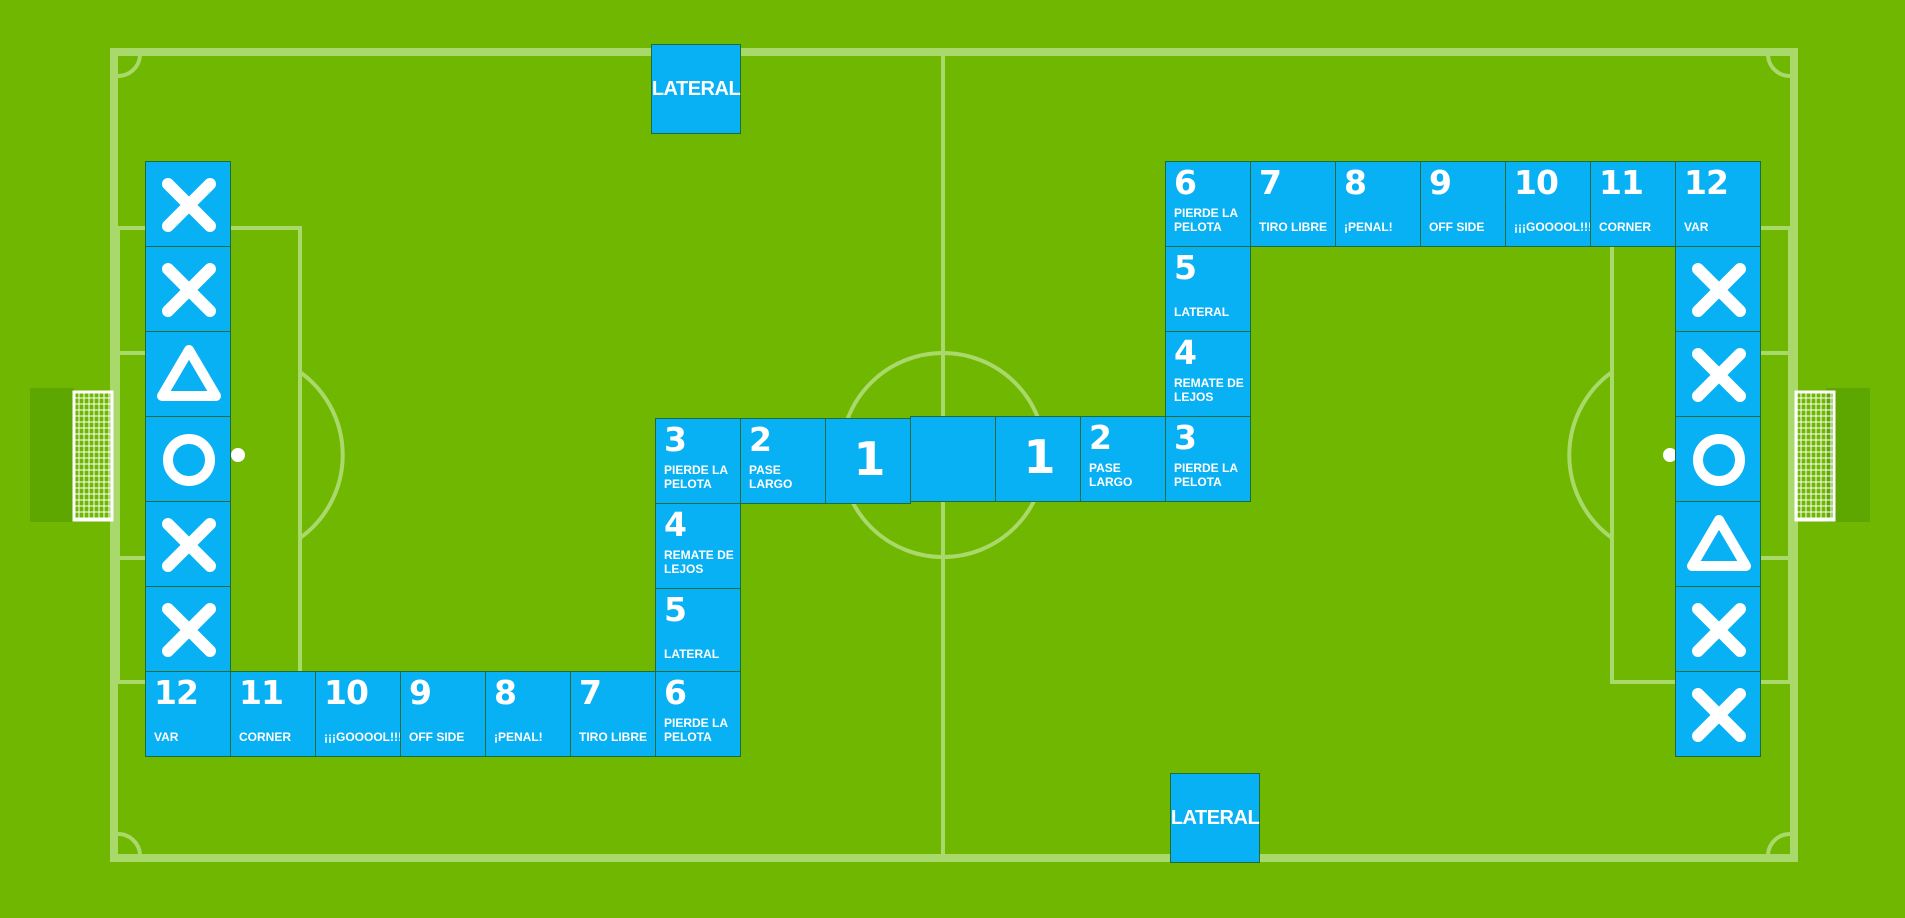  What do you see at coordinates (1815, 456) in the screenshot?
I see `goal-net-right` at bounding box center [1815, 456].